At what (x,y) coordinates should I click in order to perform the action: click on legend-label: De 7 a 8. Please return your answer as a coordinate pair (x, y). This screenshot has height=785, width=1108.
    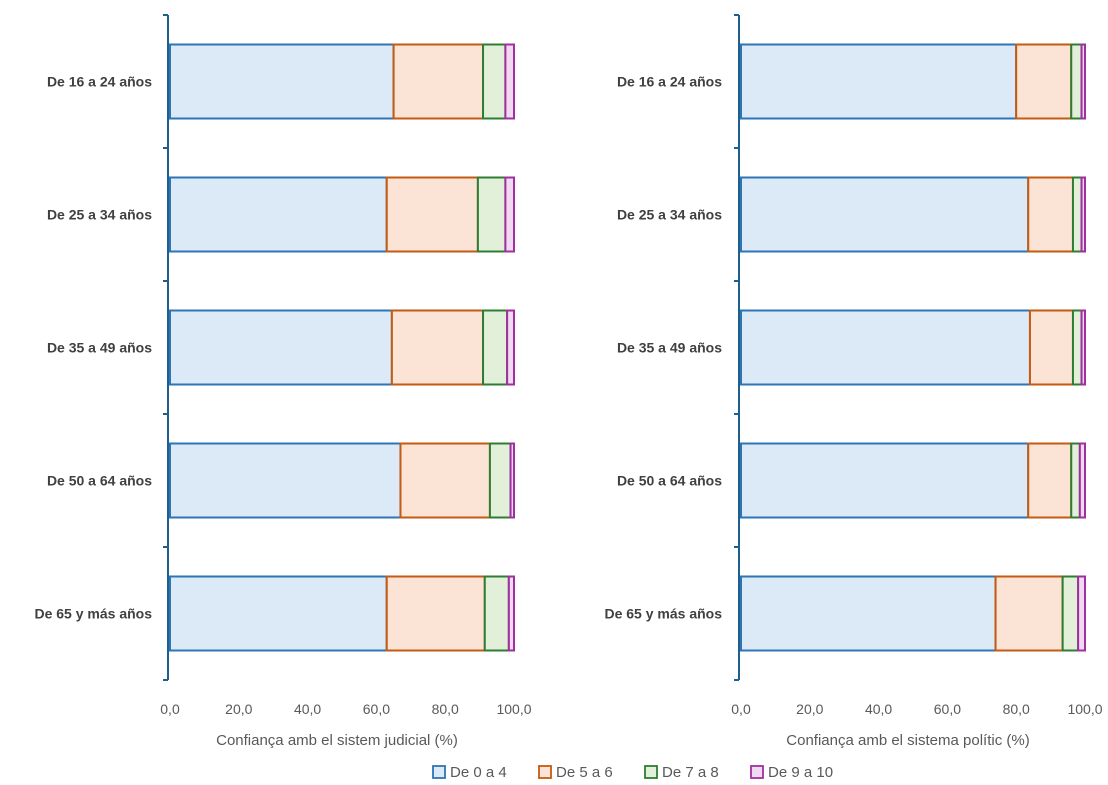
    Looking at the image, I should click on (690, 772).